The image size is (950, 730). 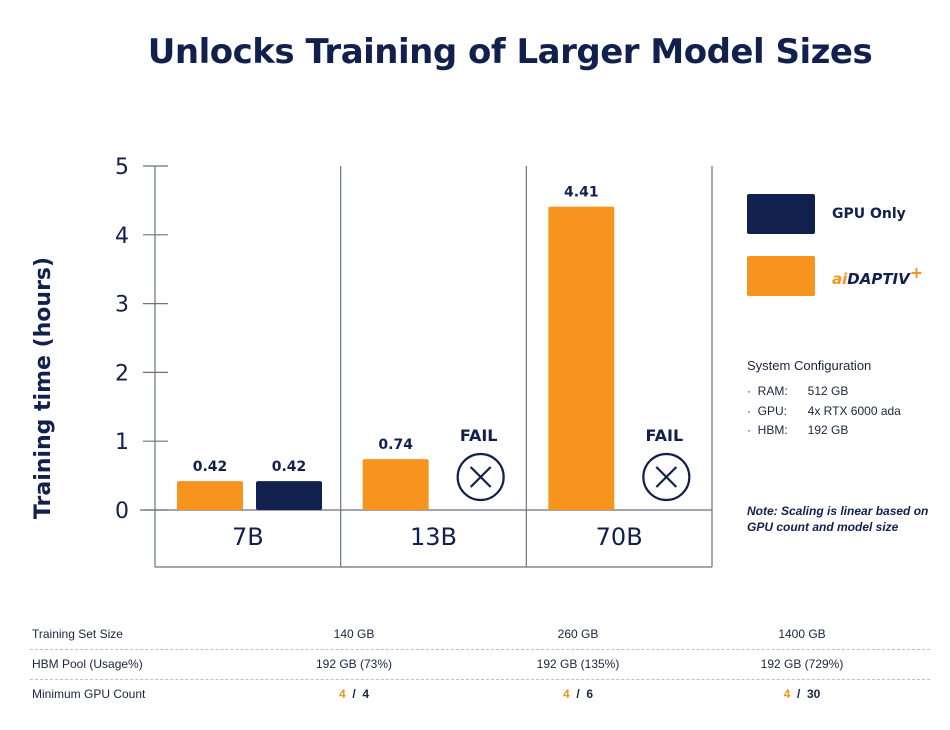 I want to click on cell-value: 1400 GB, so click(x=802, y=634).